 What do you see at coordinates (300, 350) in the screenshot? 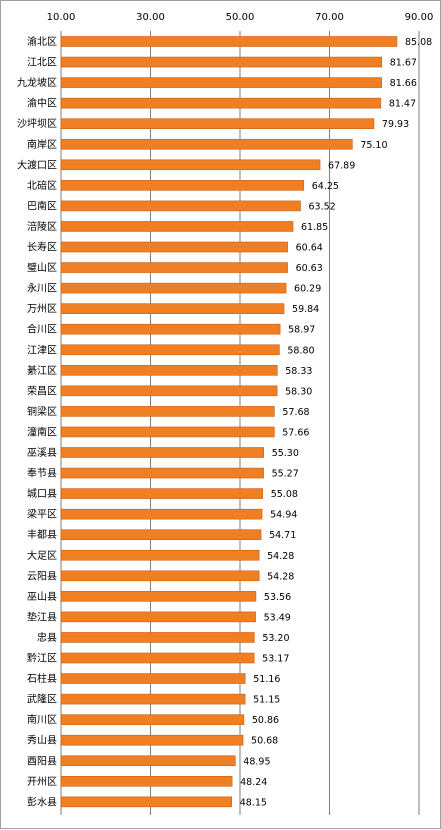
I see `data-label: 58.80` at bounding box center [300, 350].